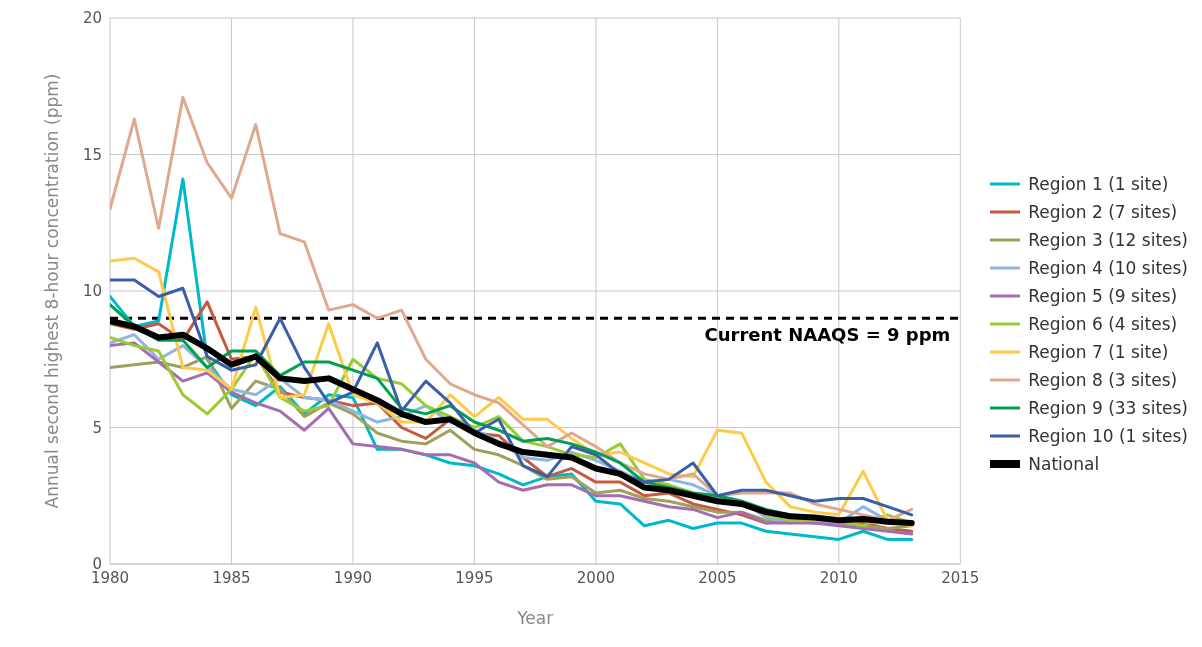  I want to click on legend-label: Region 2 (7 sites), so click(1103, 212).